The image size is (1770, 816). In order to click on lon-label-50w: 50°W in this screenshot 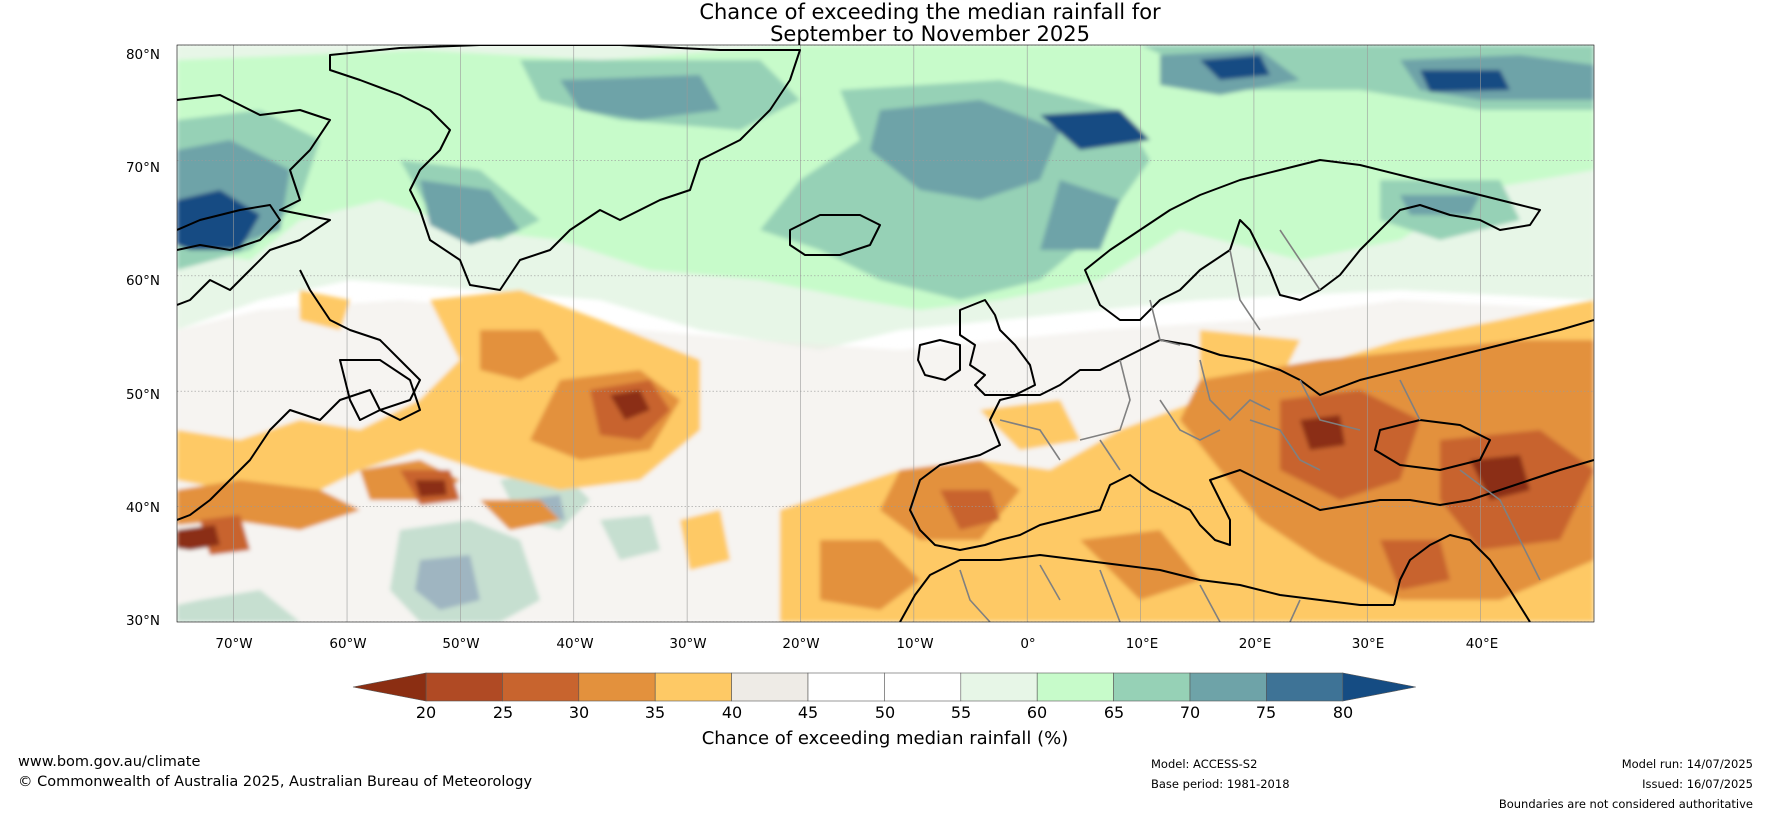, I will do `click(461, 644)`.